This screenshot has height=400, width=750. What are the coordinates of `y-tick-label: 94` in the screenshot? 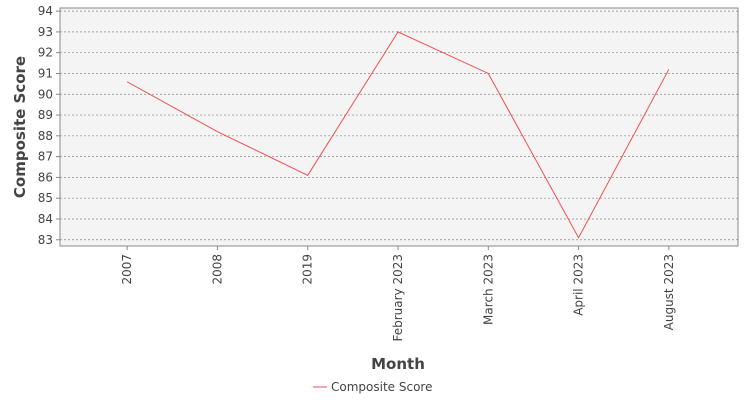 It's located at (45, 11).